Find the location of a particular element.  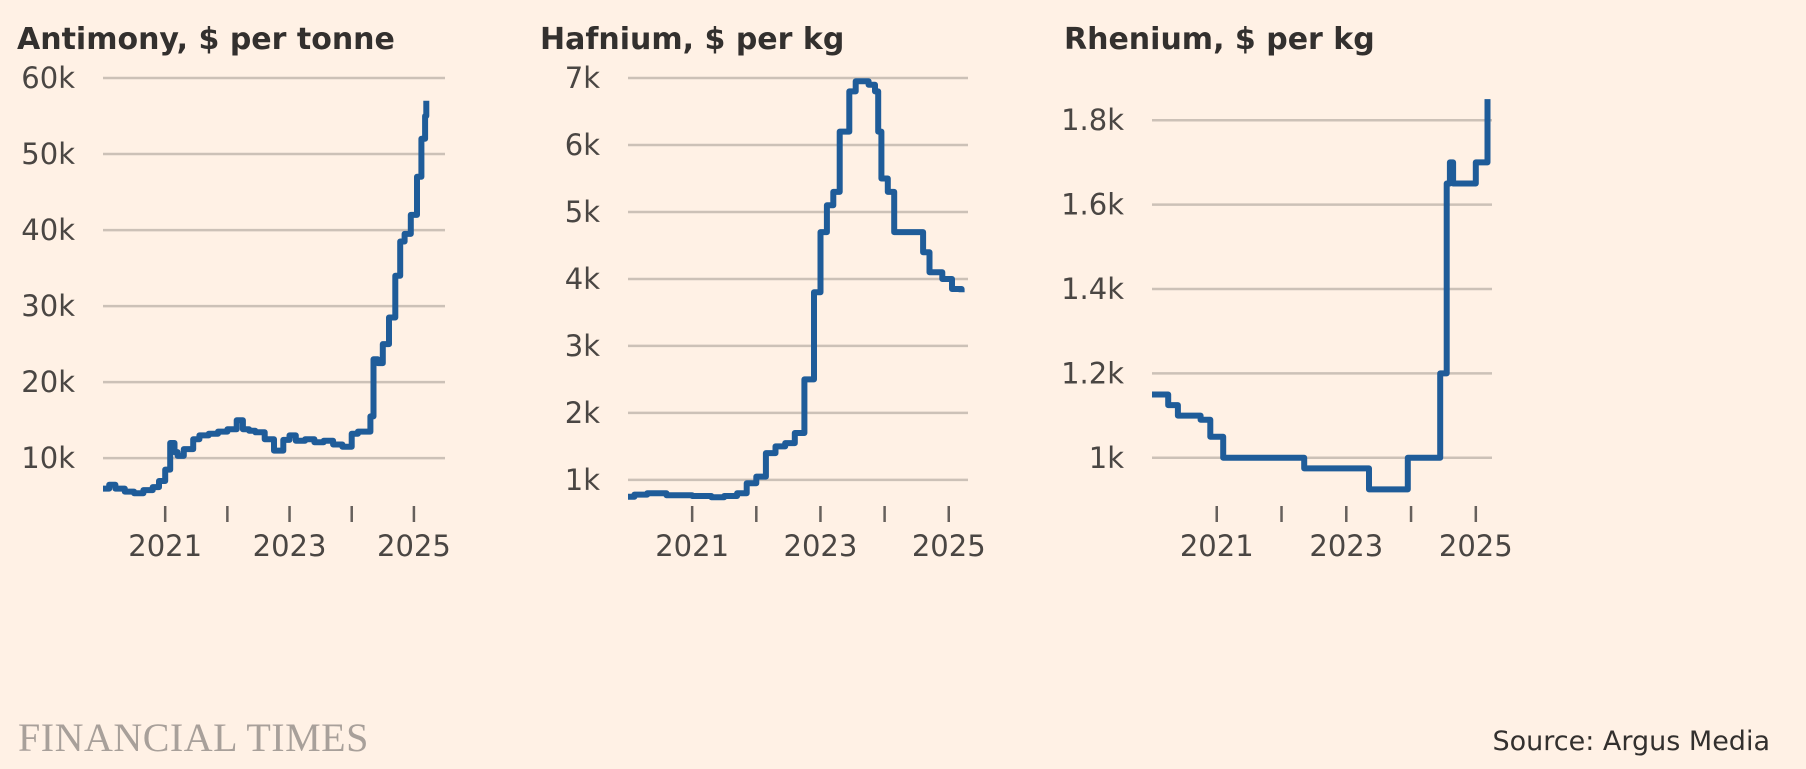

y-tick-label: 40k is located at coordinates (48, 230).